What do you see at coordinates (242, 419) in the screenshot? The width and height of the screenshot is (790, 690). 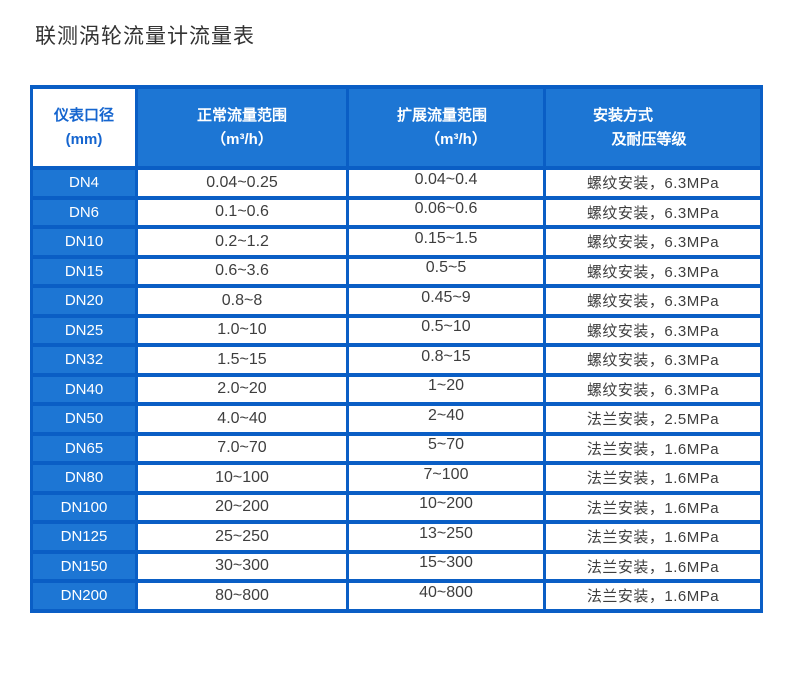 I see `normal-range-cell: 4.0~40` at bounding box center [242, 419].